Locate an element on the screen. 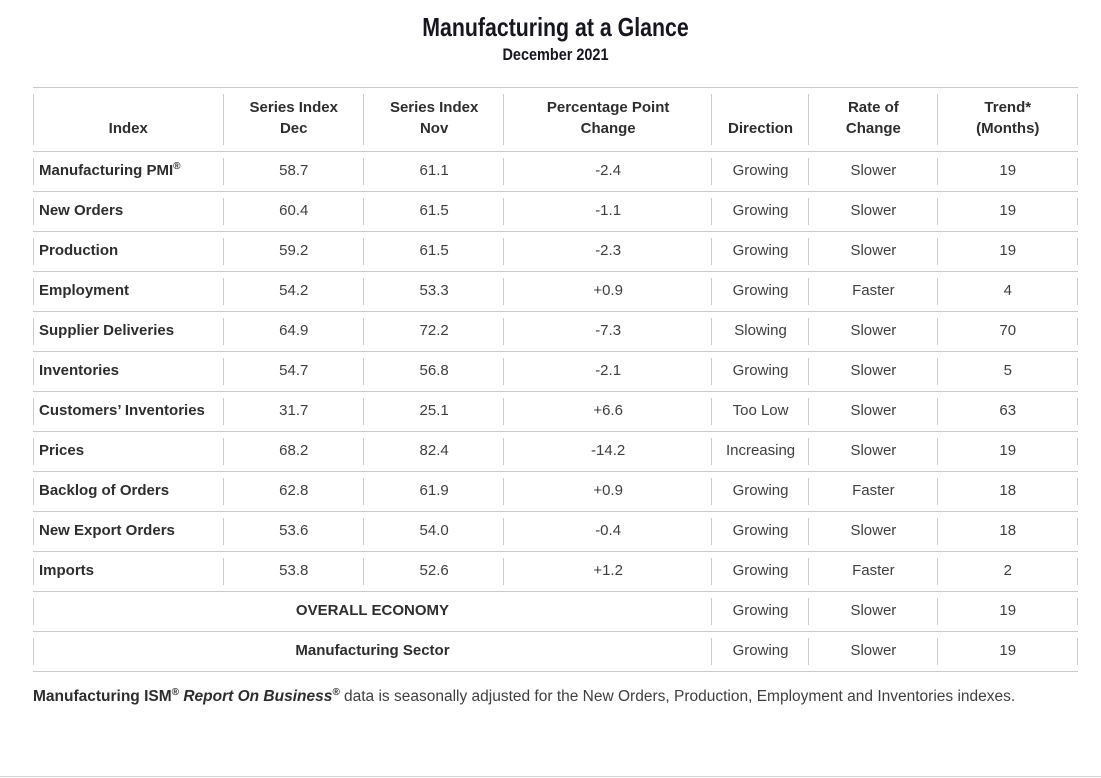  table-row: Imports 53.8 52.6 +1.2 Growing Faster 2 is located at coordinates (555, 572).